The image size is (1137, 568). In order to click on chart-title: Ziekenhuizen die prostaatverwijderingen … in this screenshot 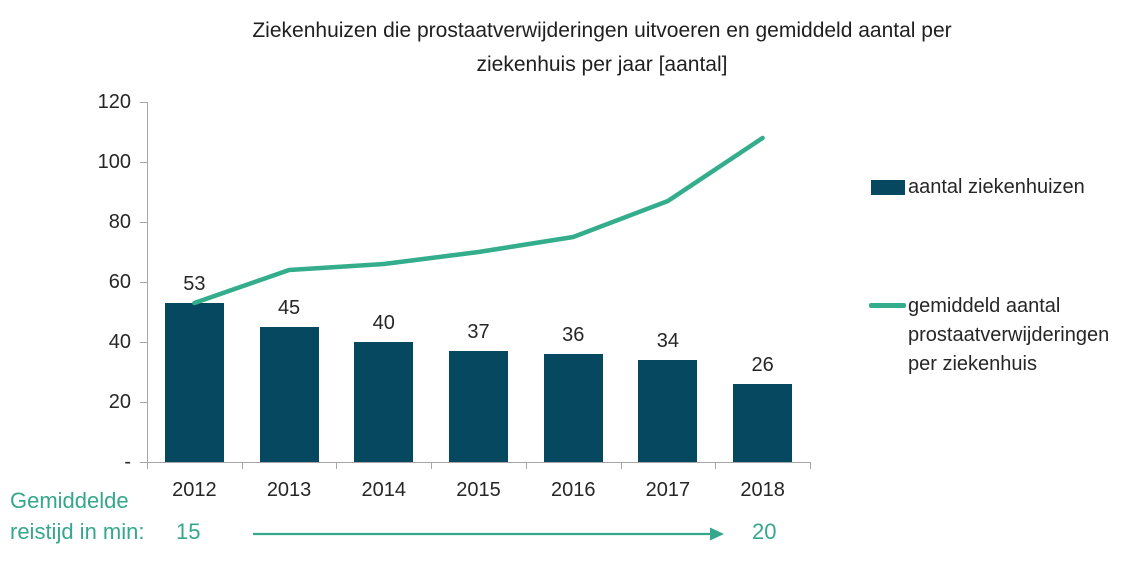, I will do `click(602, 47)`.